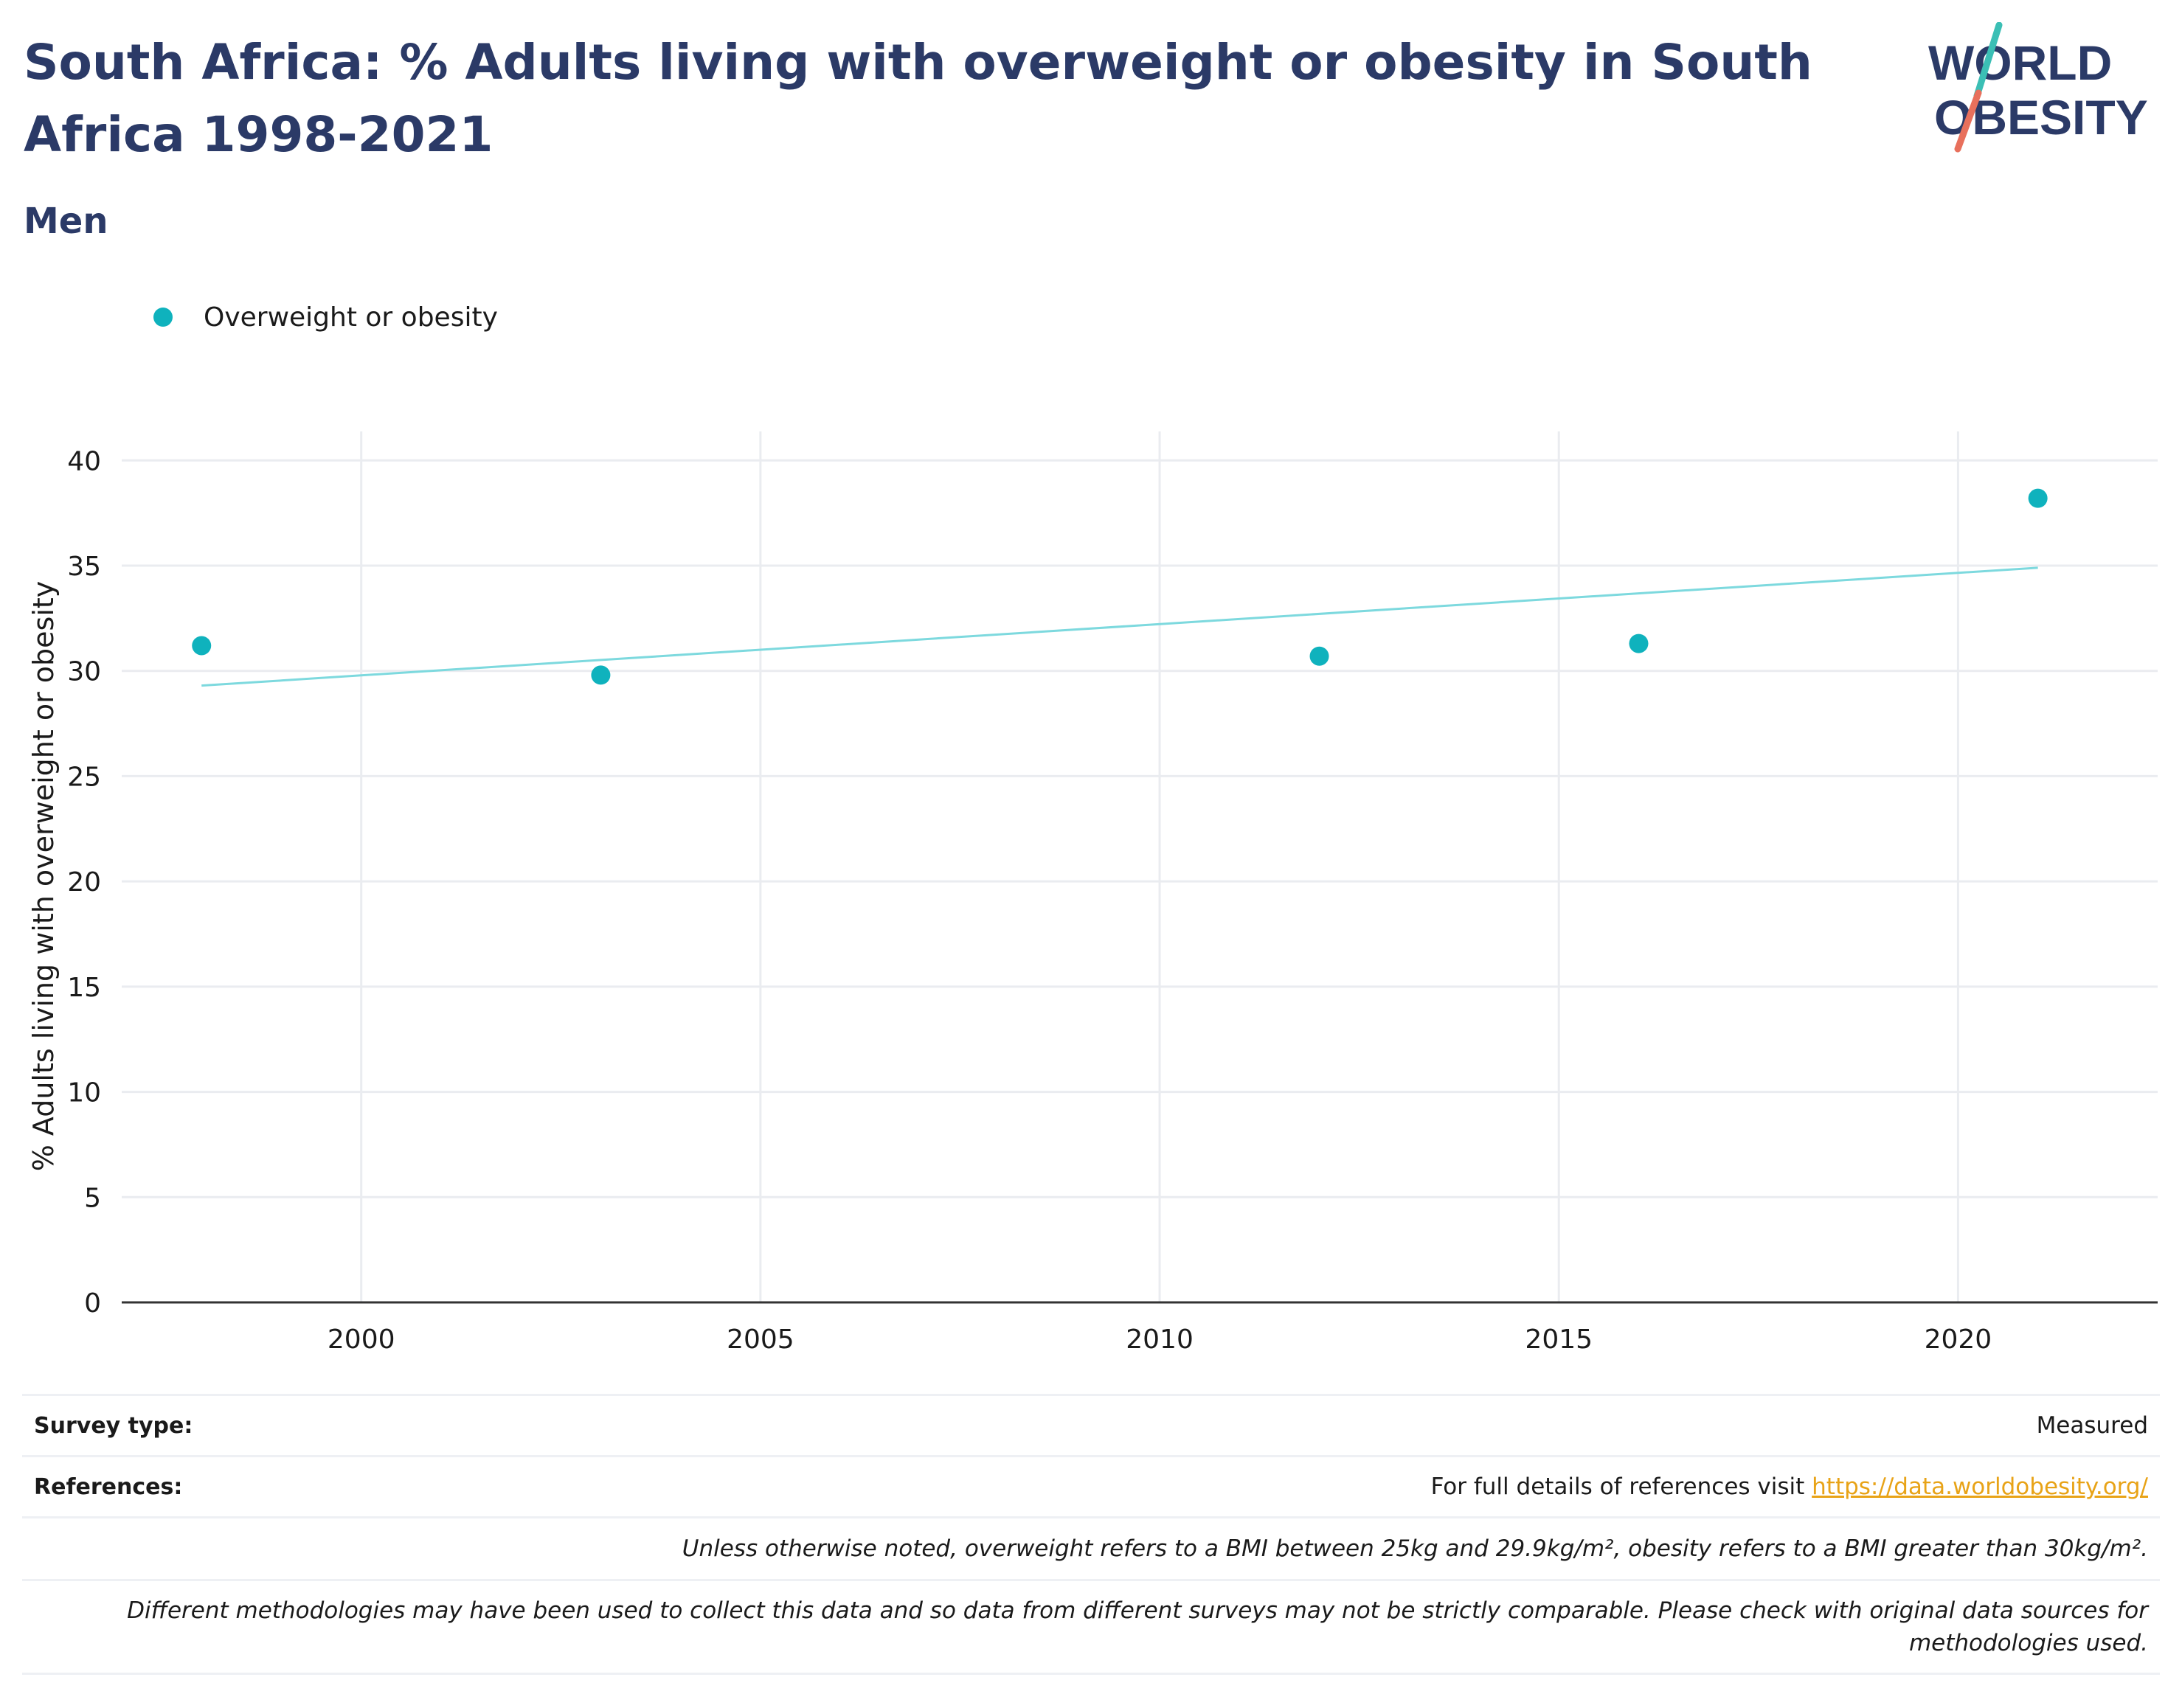 The width and height of the screenshot is (2182, 1708). What do you see at coordinates (84, 567) in the screenshot?
I see `y-tick-label: 35` at bounding box center [84, 567].